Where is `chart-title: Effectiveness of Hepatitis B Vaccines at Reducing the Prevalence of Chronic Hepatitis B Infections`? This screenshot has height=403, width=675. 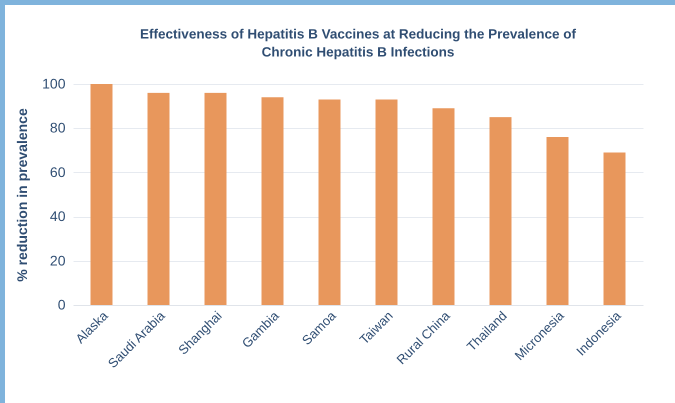
chart-title: Effectiveness of Hepatitis B Vaccines at Reducing the Prevalence of Chronic Hepatitis B Infections is located at coordinates (358, 43).